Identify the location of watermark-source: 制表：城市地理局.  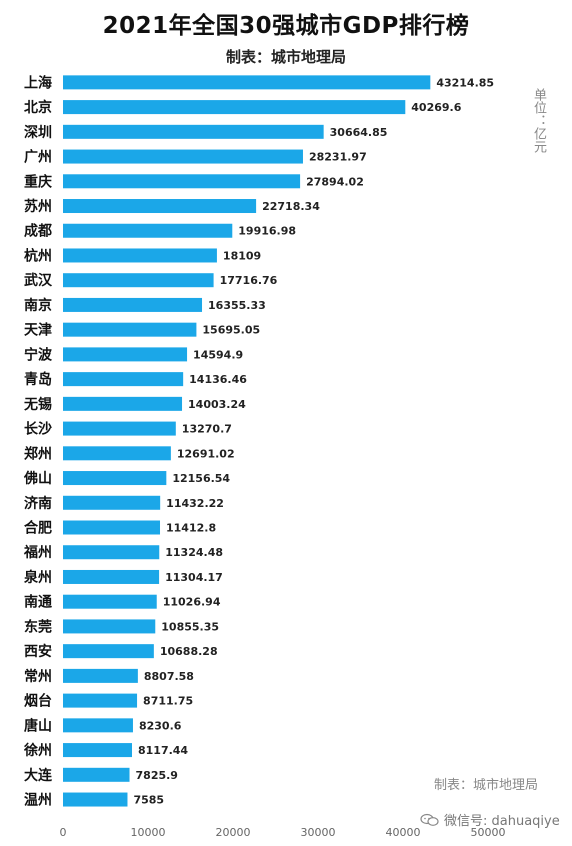
(486, 785).